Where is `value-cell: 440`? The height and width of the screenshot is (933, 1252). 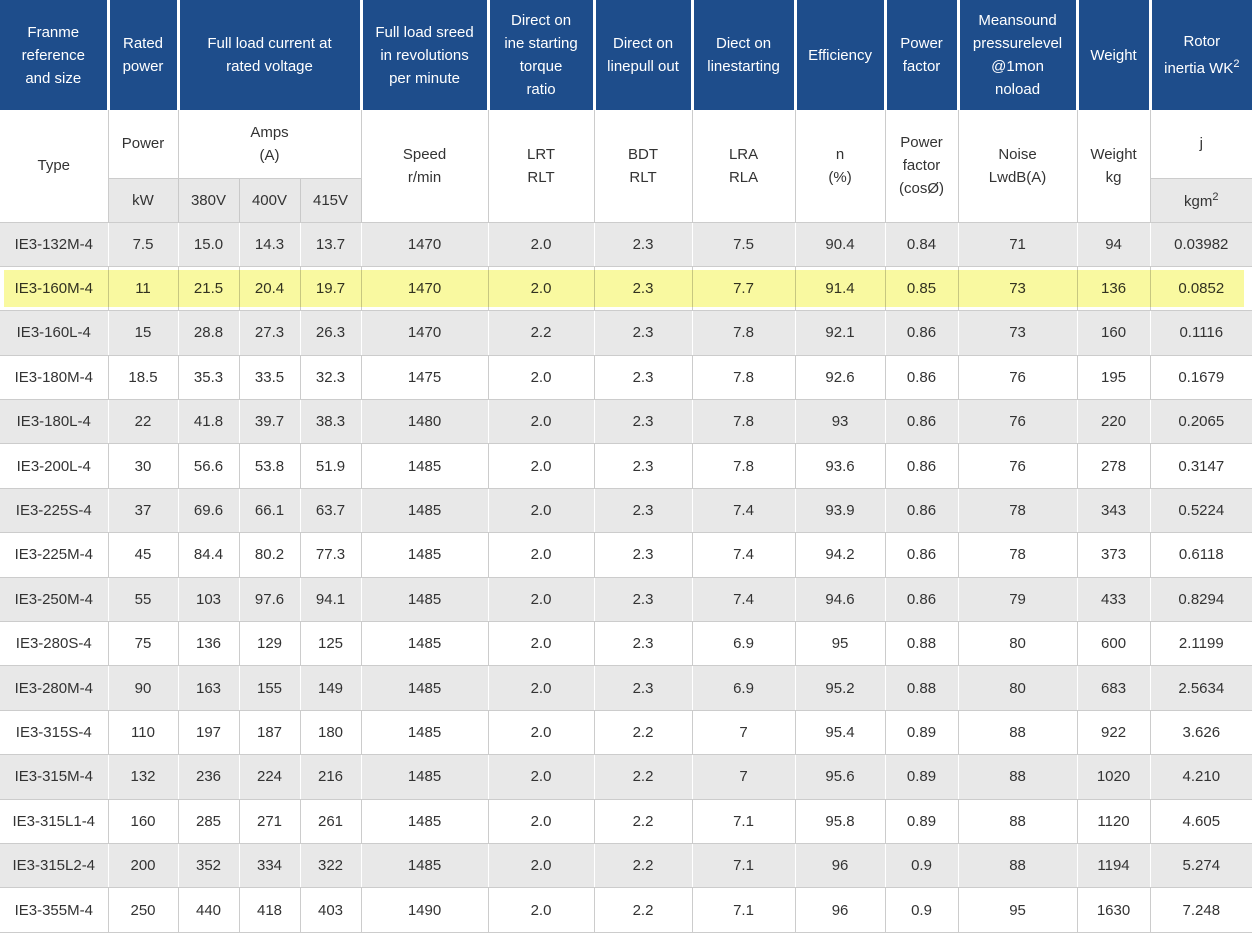
value-cell: 440 is located at coordinates (209, 910).